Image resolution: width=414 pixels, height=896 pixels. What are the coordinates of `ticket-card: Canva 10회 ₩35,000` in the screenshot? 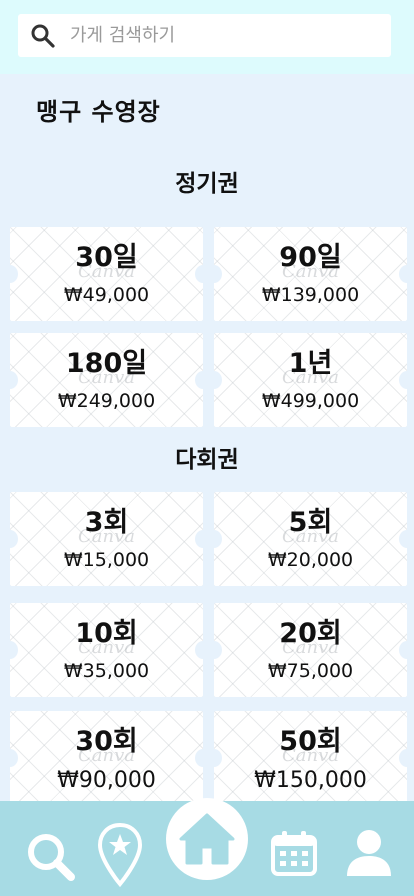 It's located at (106, 650).